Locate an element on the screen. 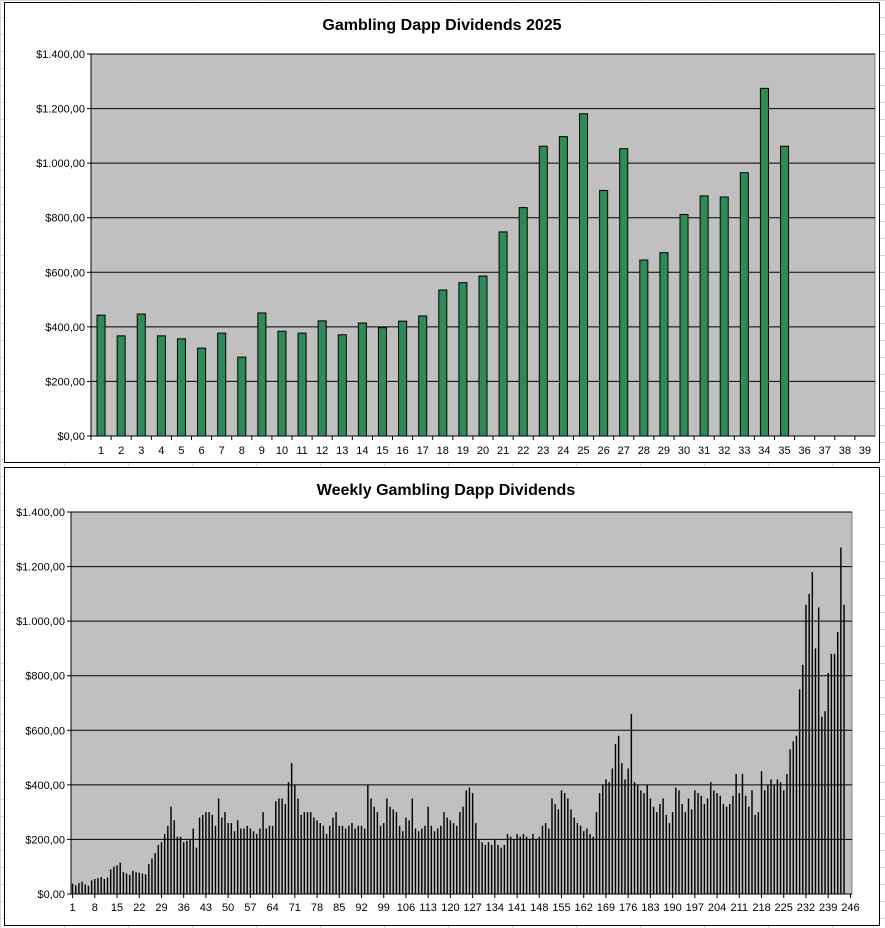  x-tick-label: 169 is located at coordinates (606, 908).